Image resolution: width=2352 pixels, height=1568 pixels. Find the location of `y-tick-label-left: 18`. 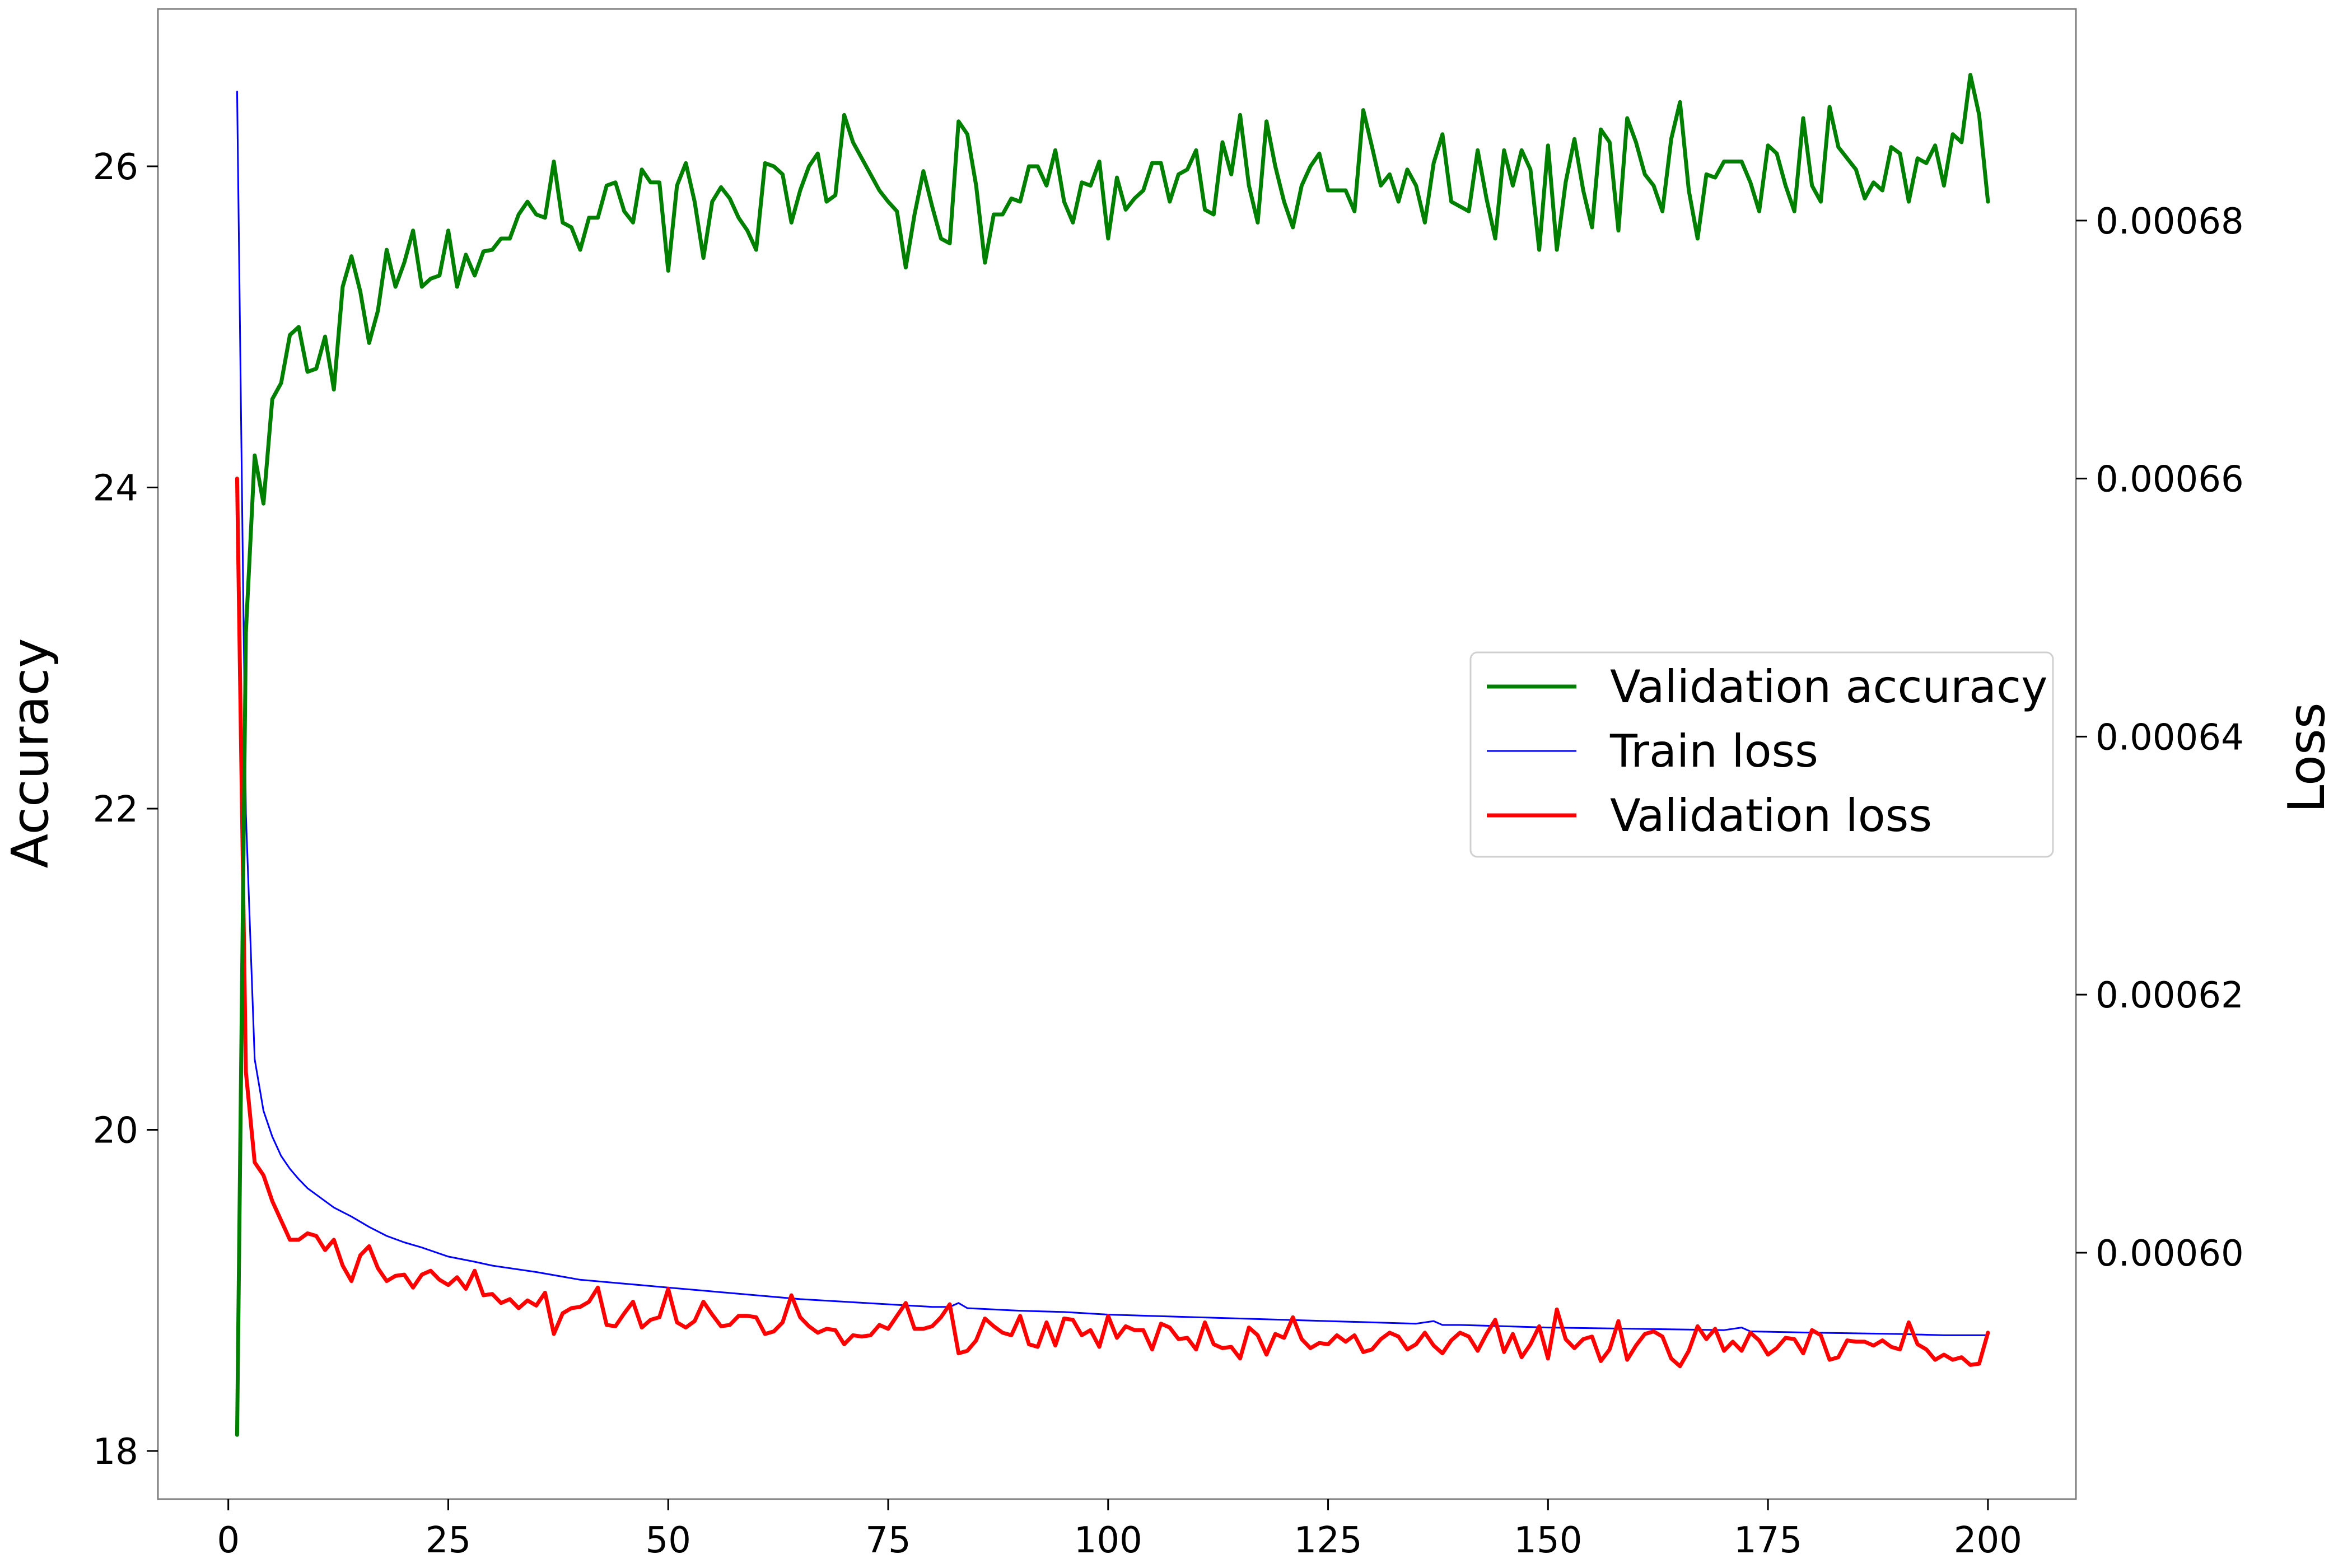

y-tick-label-left: 18 is located at coordinates (116, 1452).